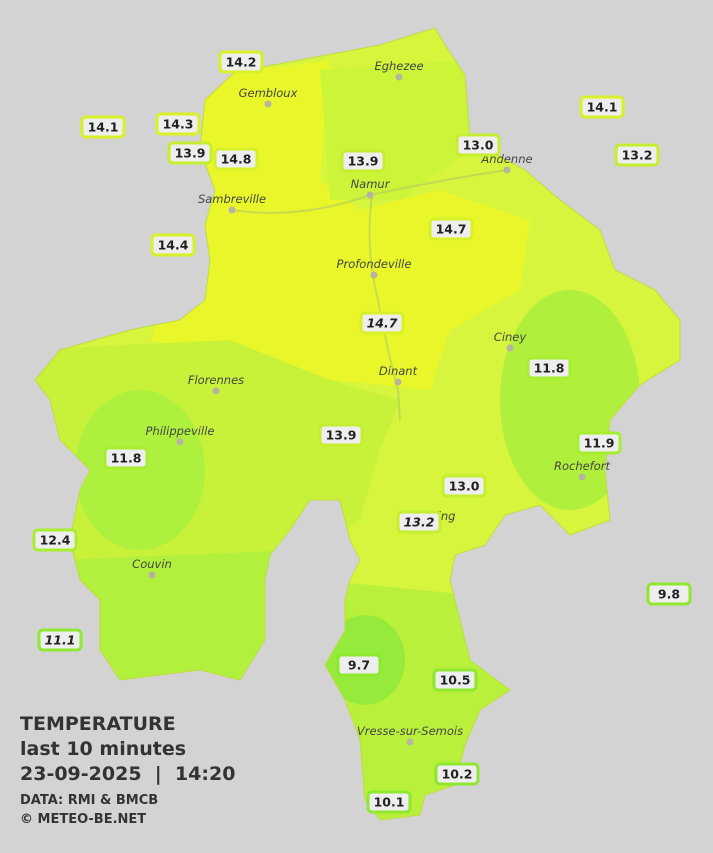 Image resolution: width=713 pixels, height=853 pixels. I want to click on legend-copyright: © METEO-BE.NET, so click(83, 819).